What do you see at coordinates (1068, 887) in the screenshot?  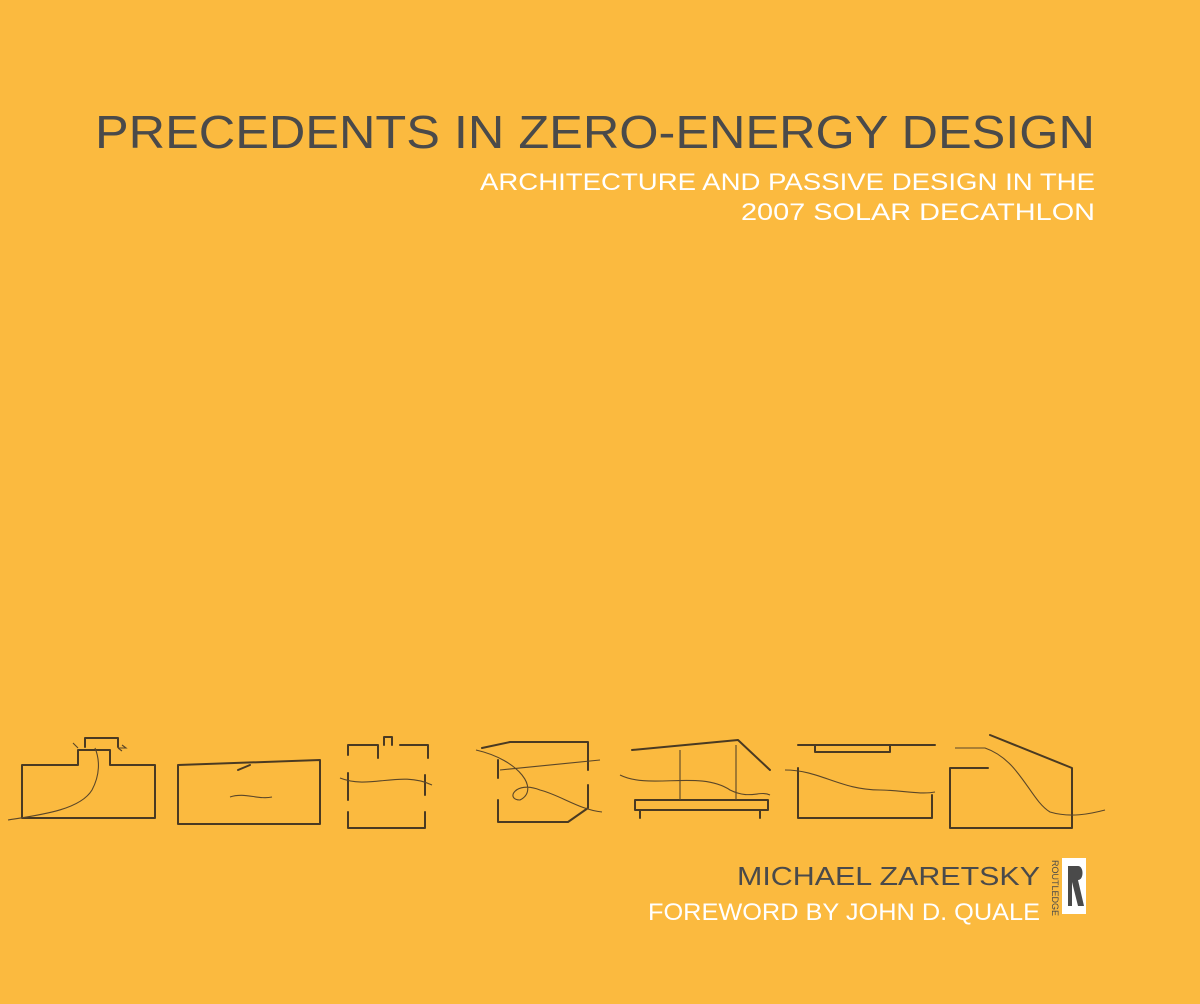 I see `publisher-logo: ROUTLEDGE` at bounding box center [1068, 887].